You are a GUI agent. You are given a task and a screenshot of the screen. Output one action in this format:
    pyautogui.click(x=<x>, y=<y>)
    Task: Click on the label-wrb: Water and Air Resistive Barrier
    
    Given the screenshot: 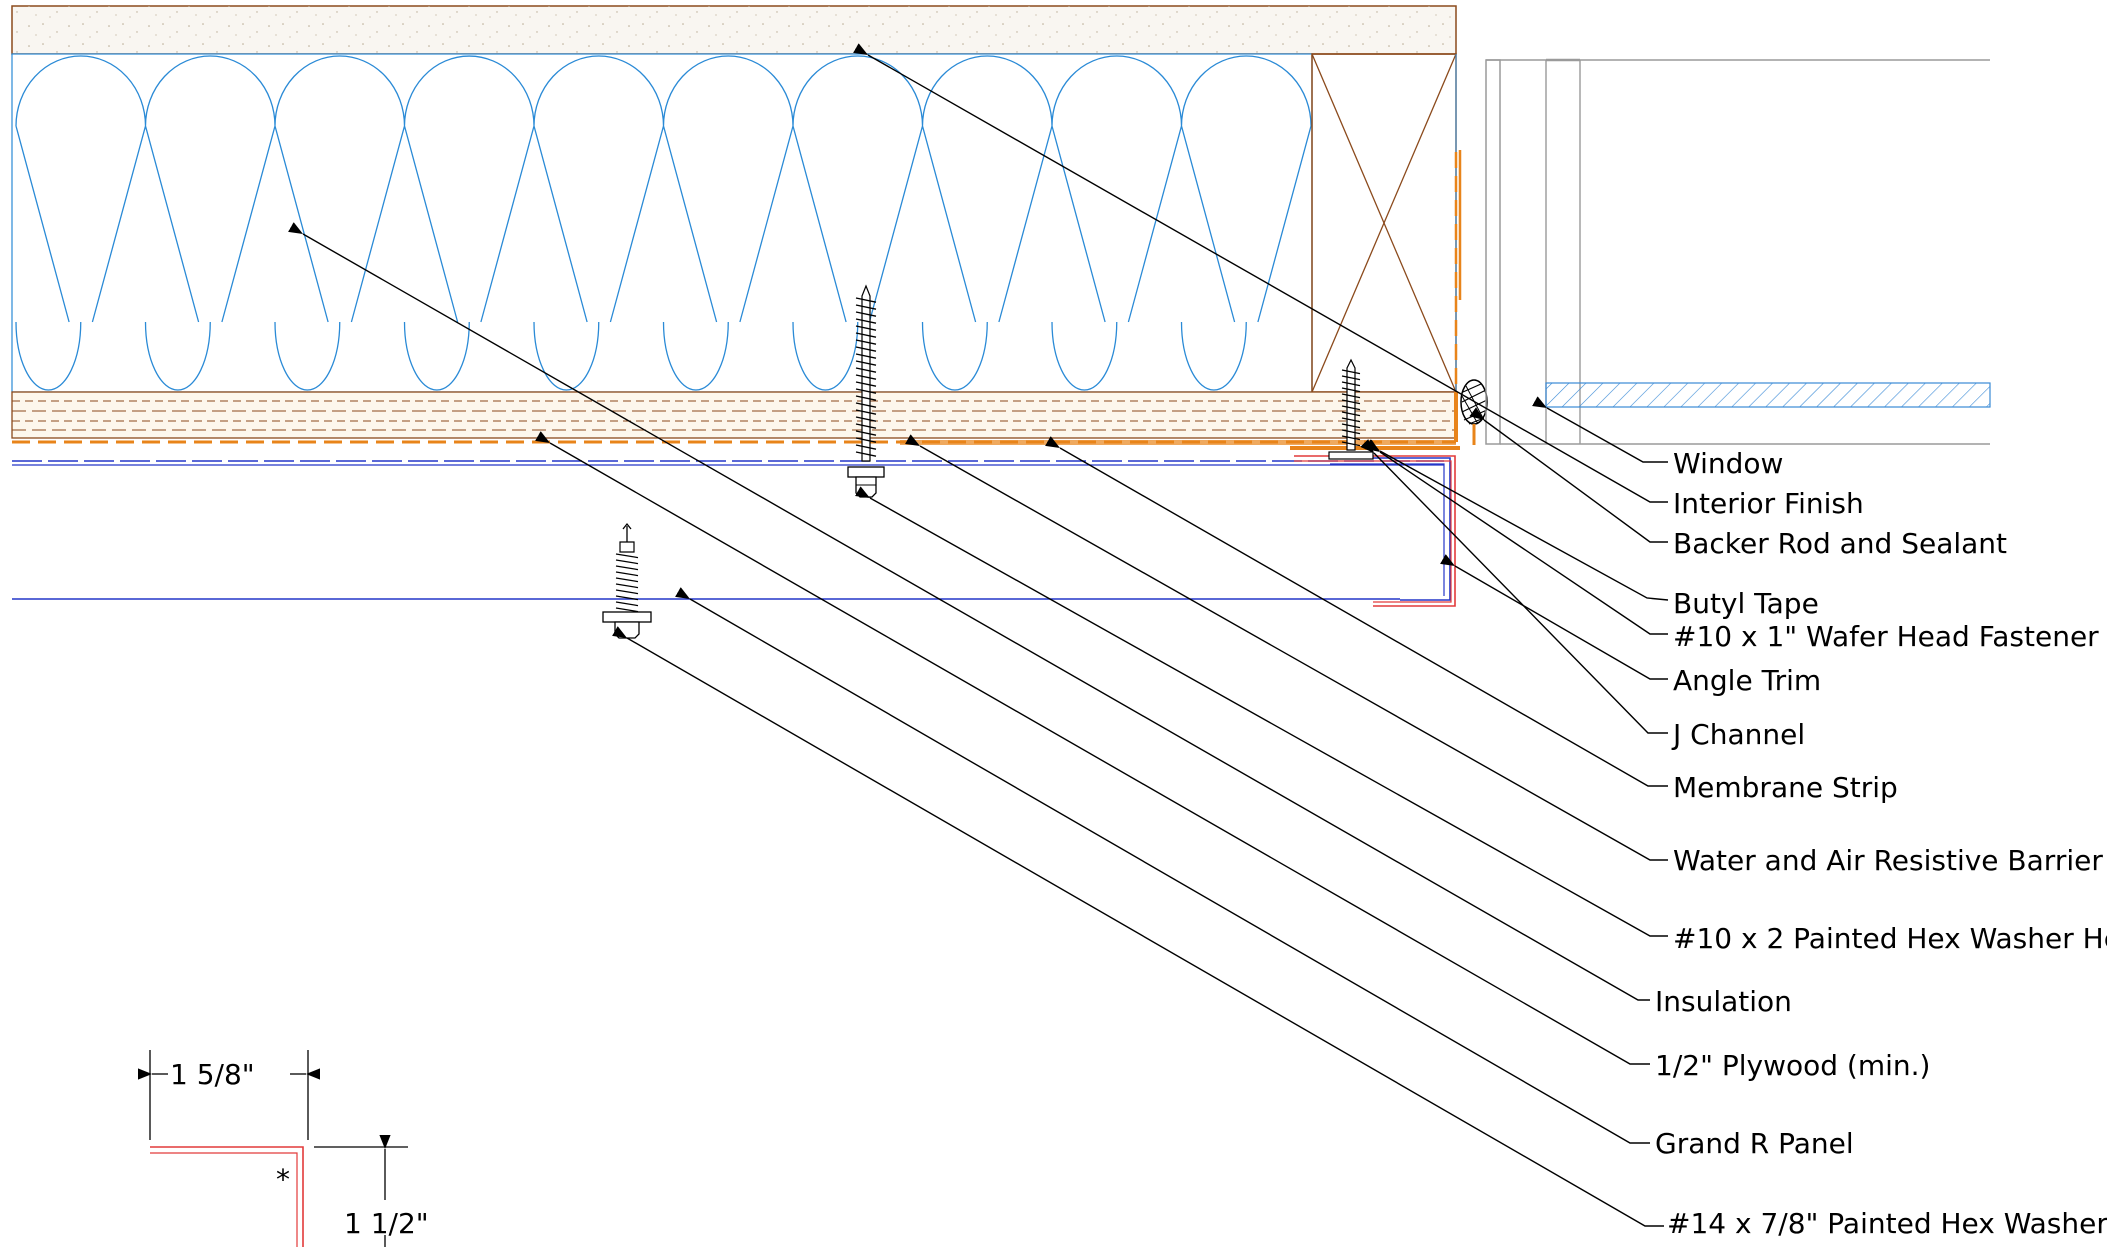 What is the action you would take?
    pyautogui.click(x=1888, y=860)
    